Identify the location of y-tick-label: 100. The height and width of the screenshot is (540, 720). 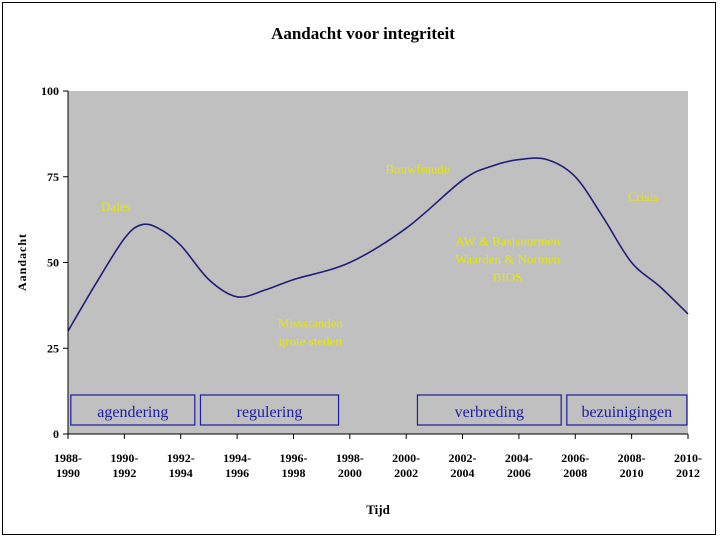
(50, 91).